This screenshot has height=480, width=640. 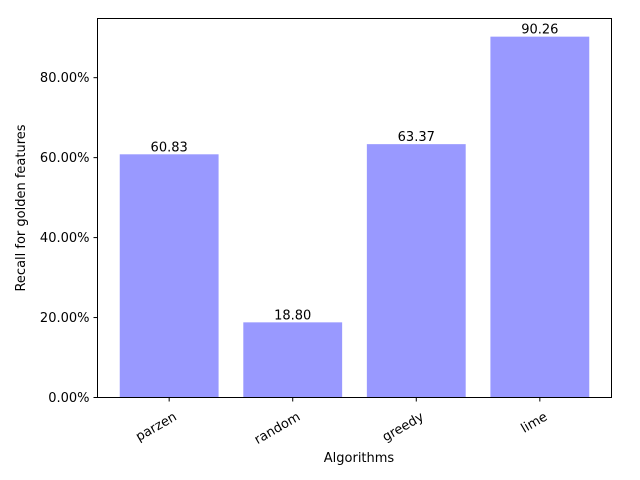 I want to click on y-tick-label: 20.00%, so click(x=65, y=318).